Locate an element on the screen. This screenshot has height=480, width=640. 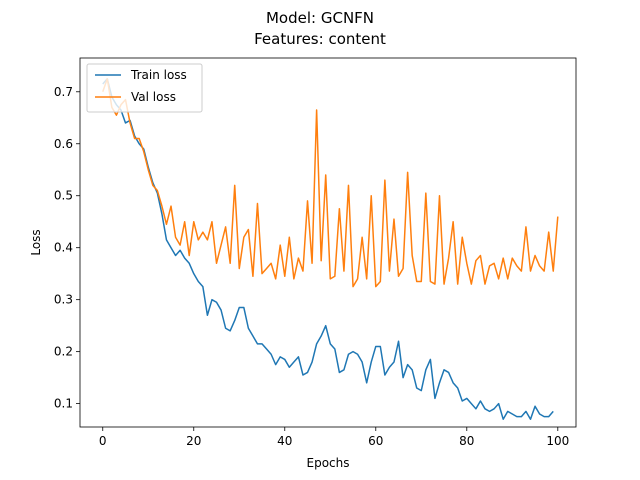
legend-label-train-loss: Train loss is located at coordinates (158, 75).